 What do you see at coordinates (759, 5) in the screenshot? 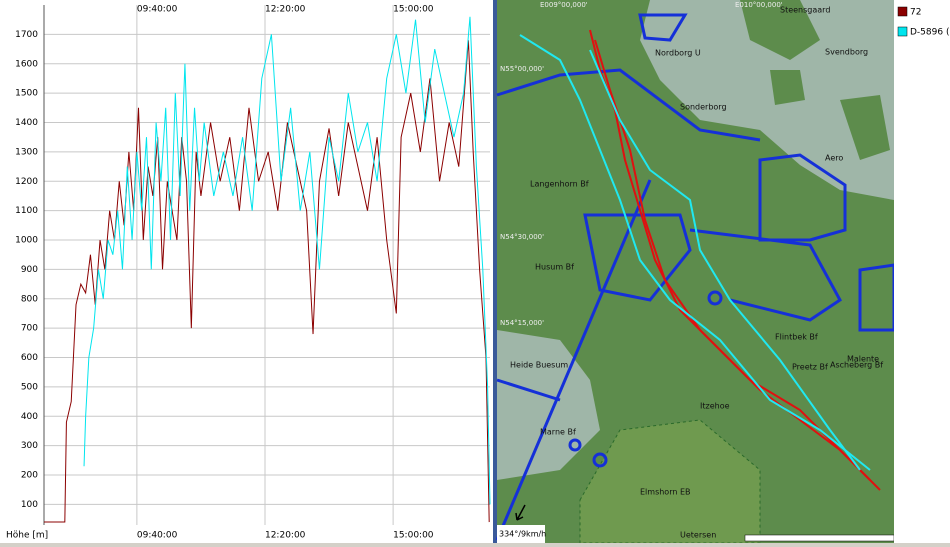
I see `map-coordinate: E010°00,000'` at bounding box center [759, 5].